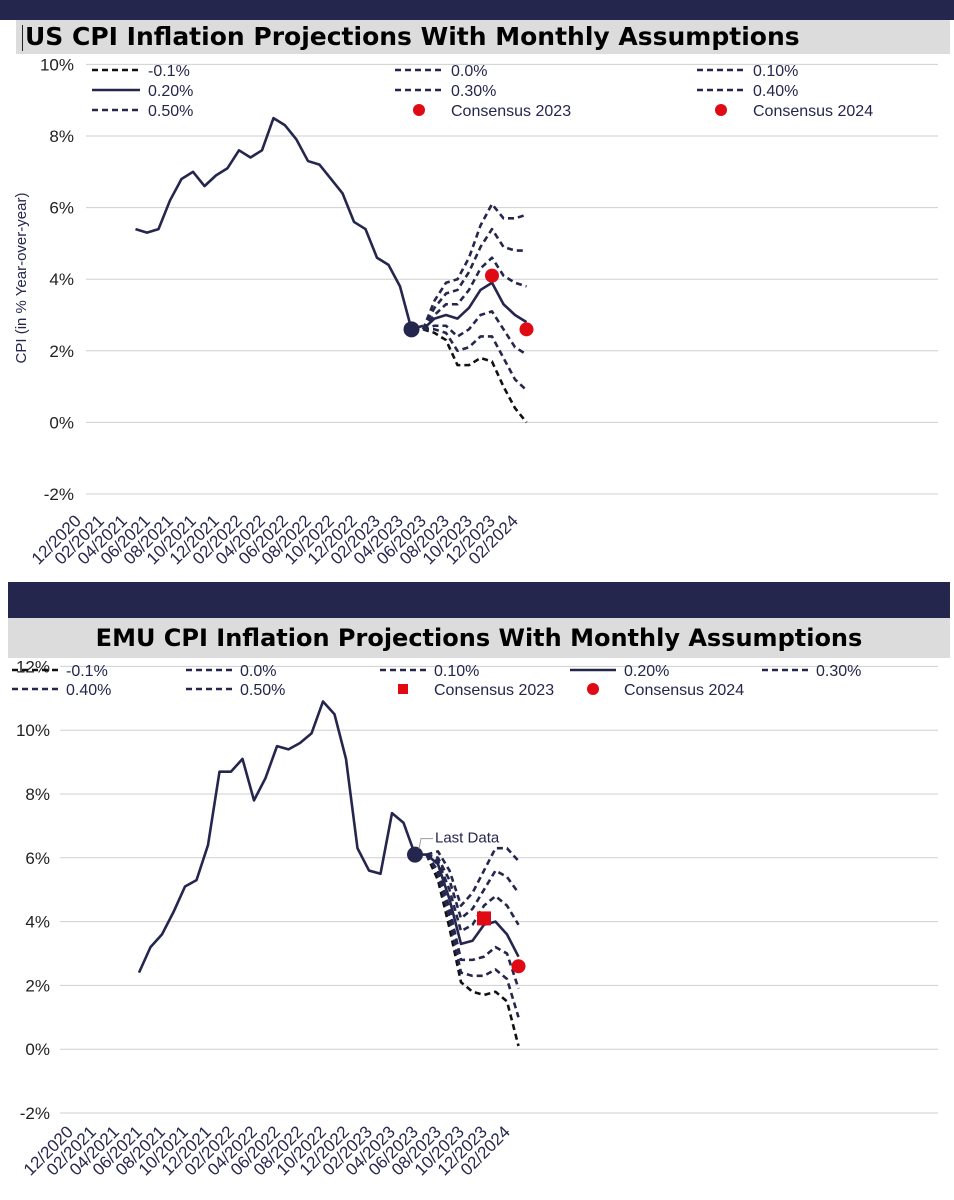 This screenshot has height=1200, width=954. Describe the element at coordinates (33, 667) in the screenshot. I see `y-tick-label: 12%` at that location.